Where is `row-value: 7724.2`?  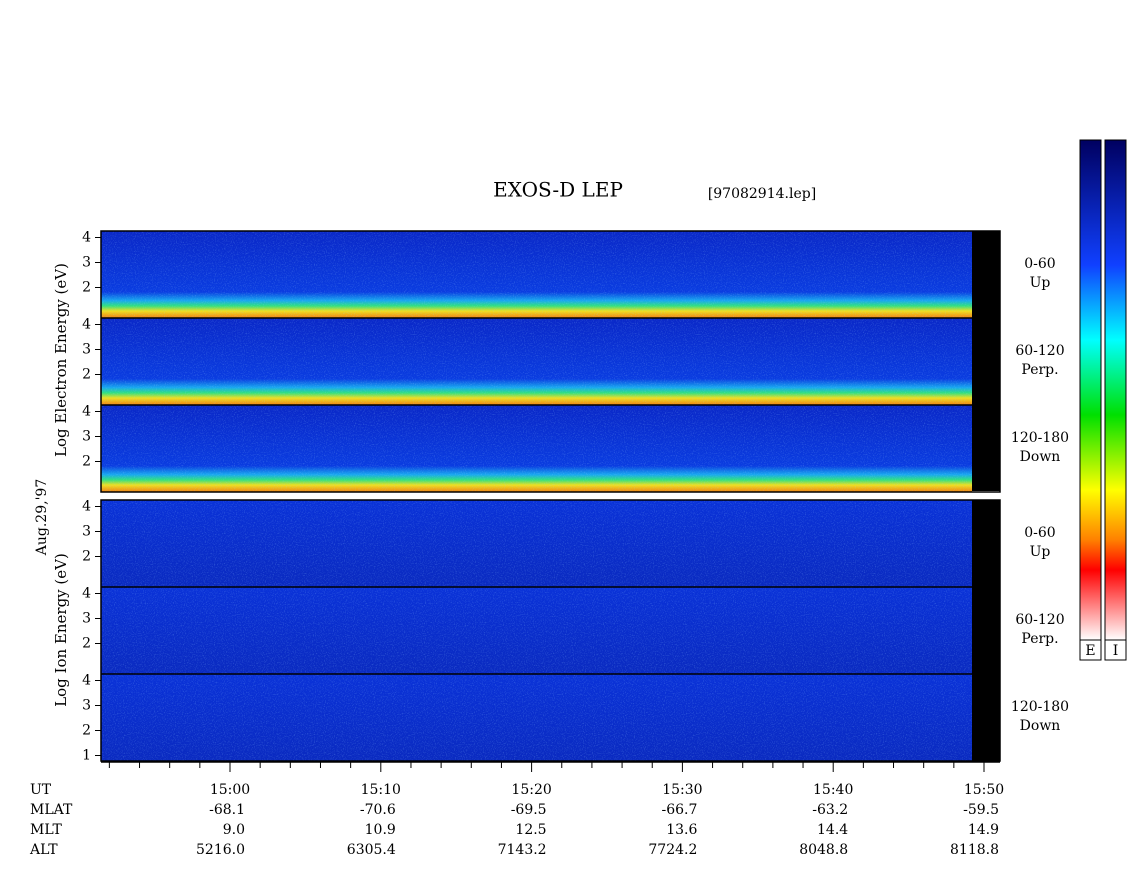 row-value: 7724.2 is located at coordinates (672, 850).